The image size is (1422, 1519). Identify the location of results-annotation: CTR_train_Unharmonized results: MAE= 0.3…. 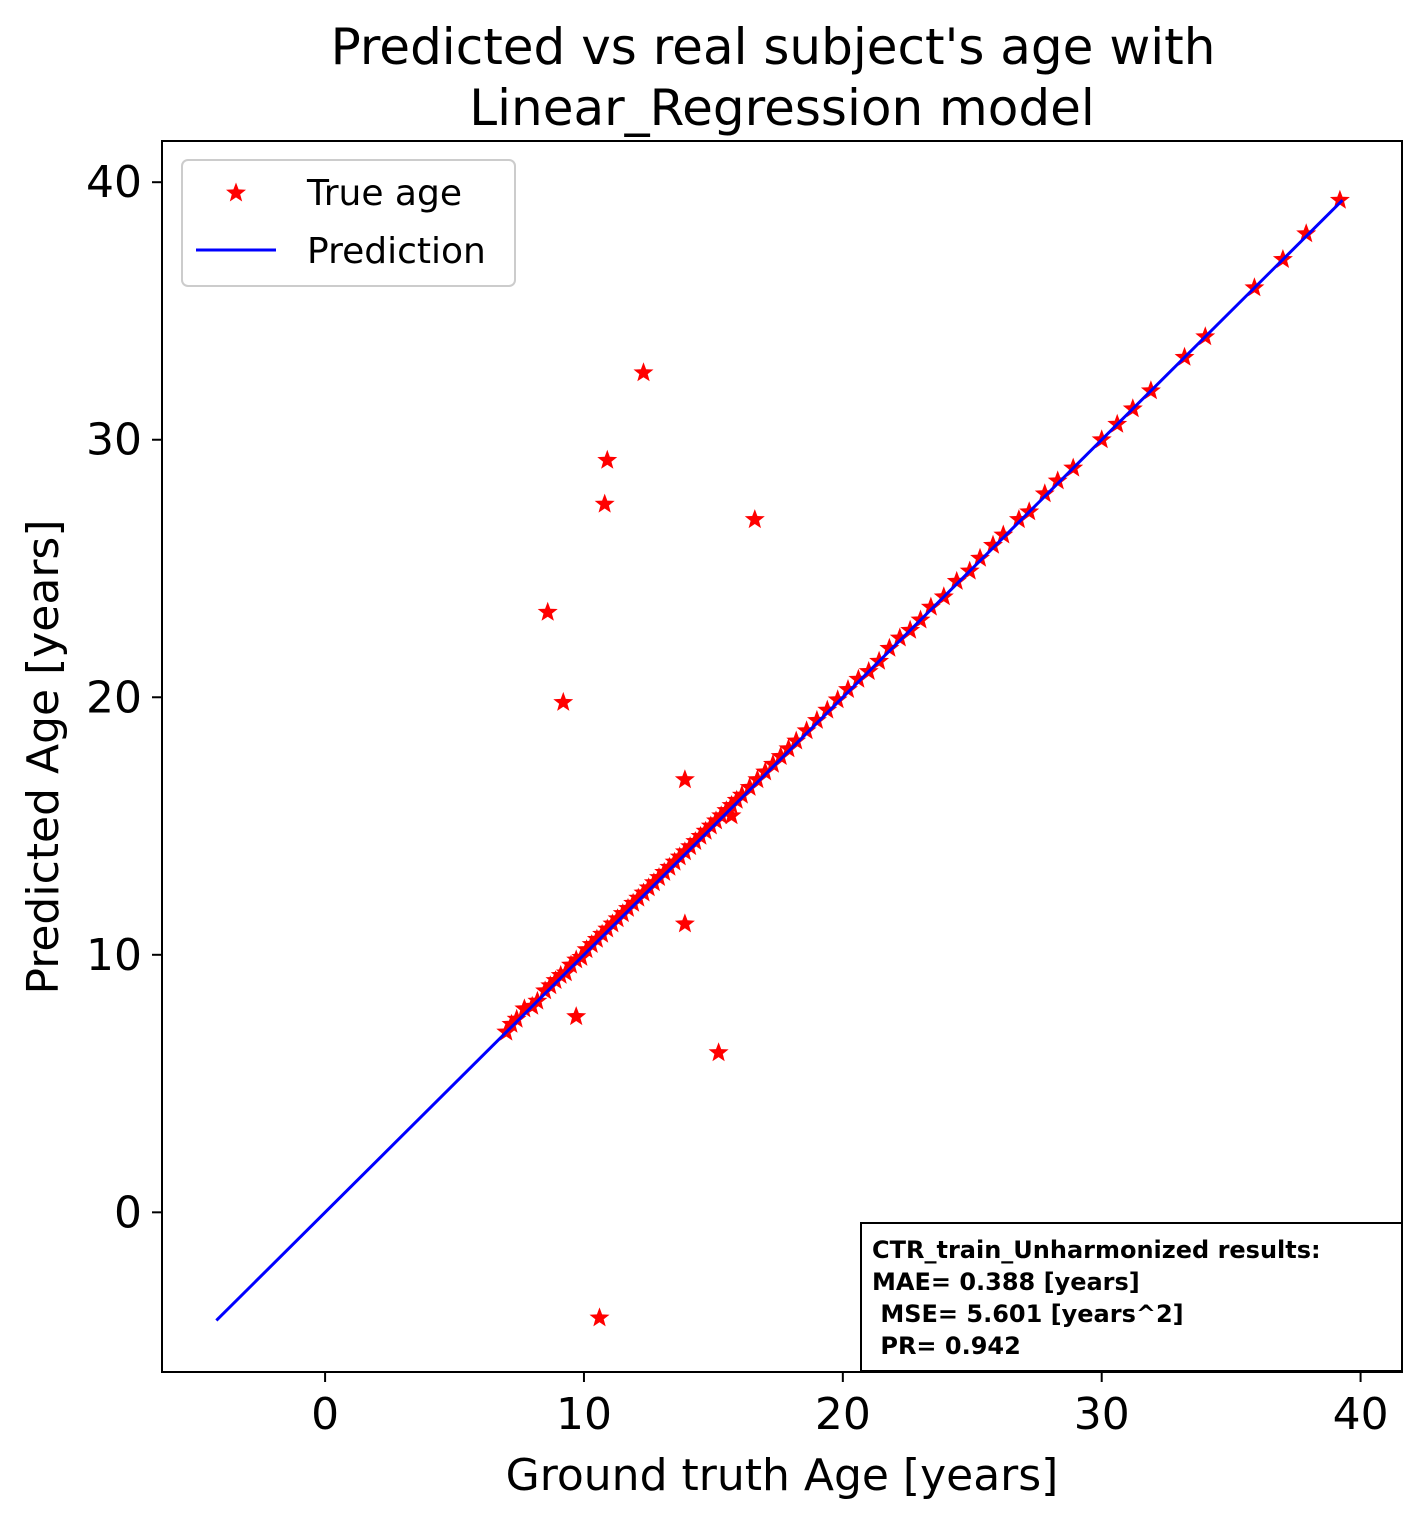
(1131, 1297).